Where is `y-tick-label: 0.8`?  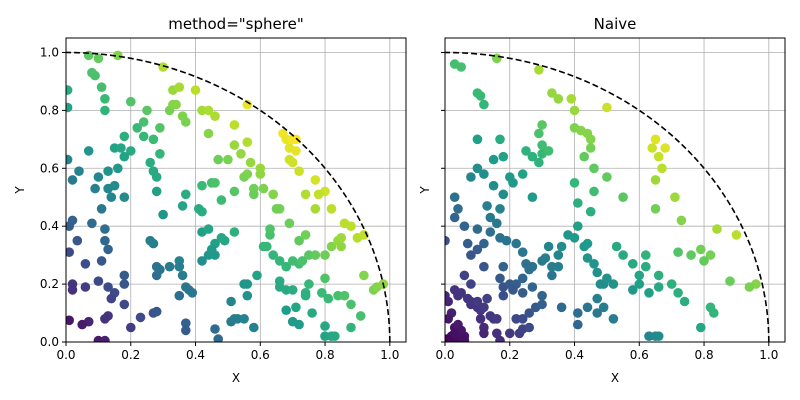
y-tick-label: 0.8 is located at coordinates (49, 110).